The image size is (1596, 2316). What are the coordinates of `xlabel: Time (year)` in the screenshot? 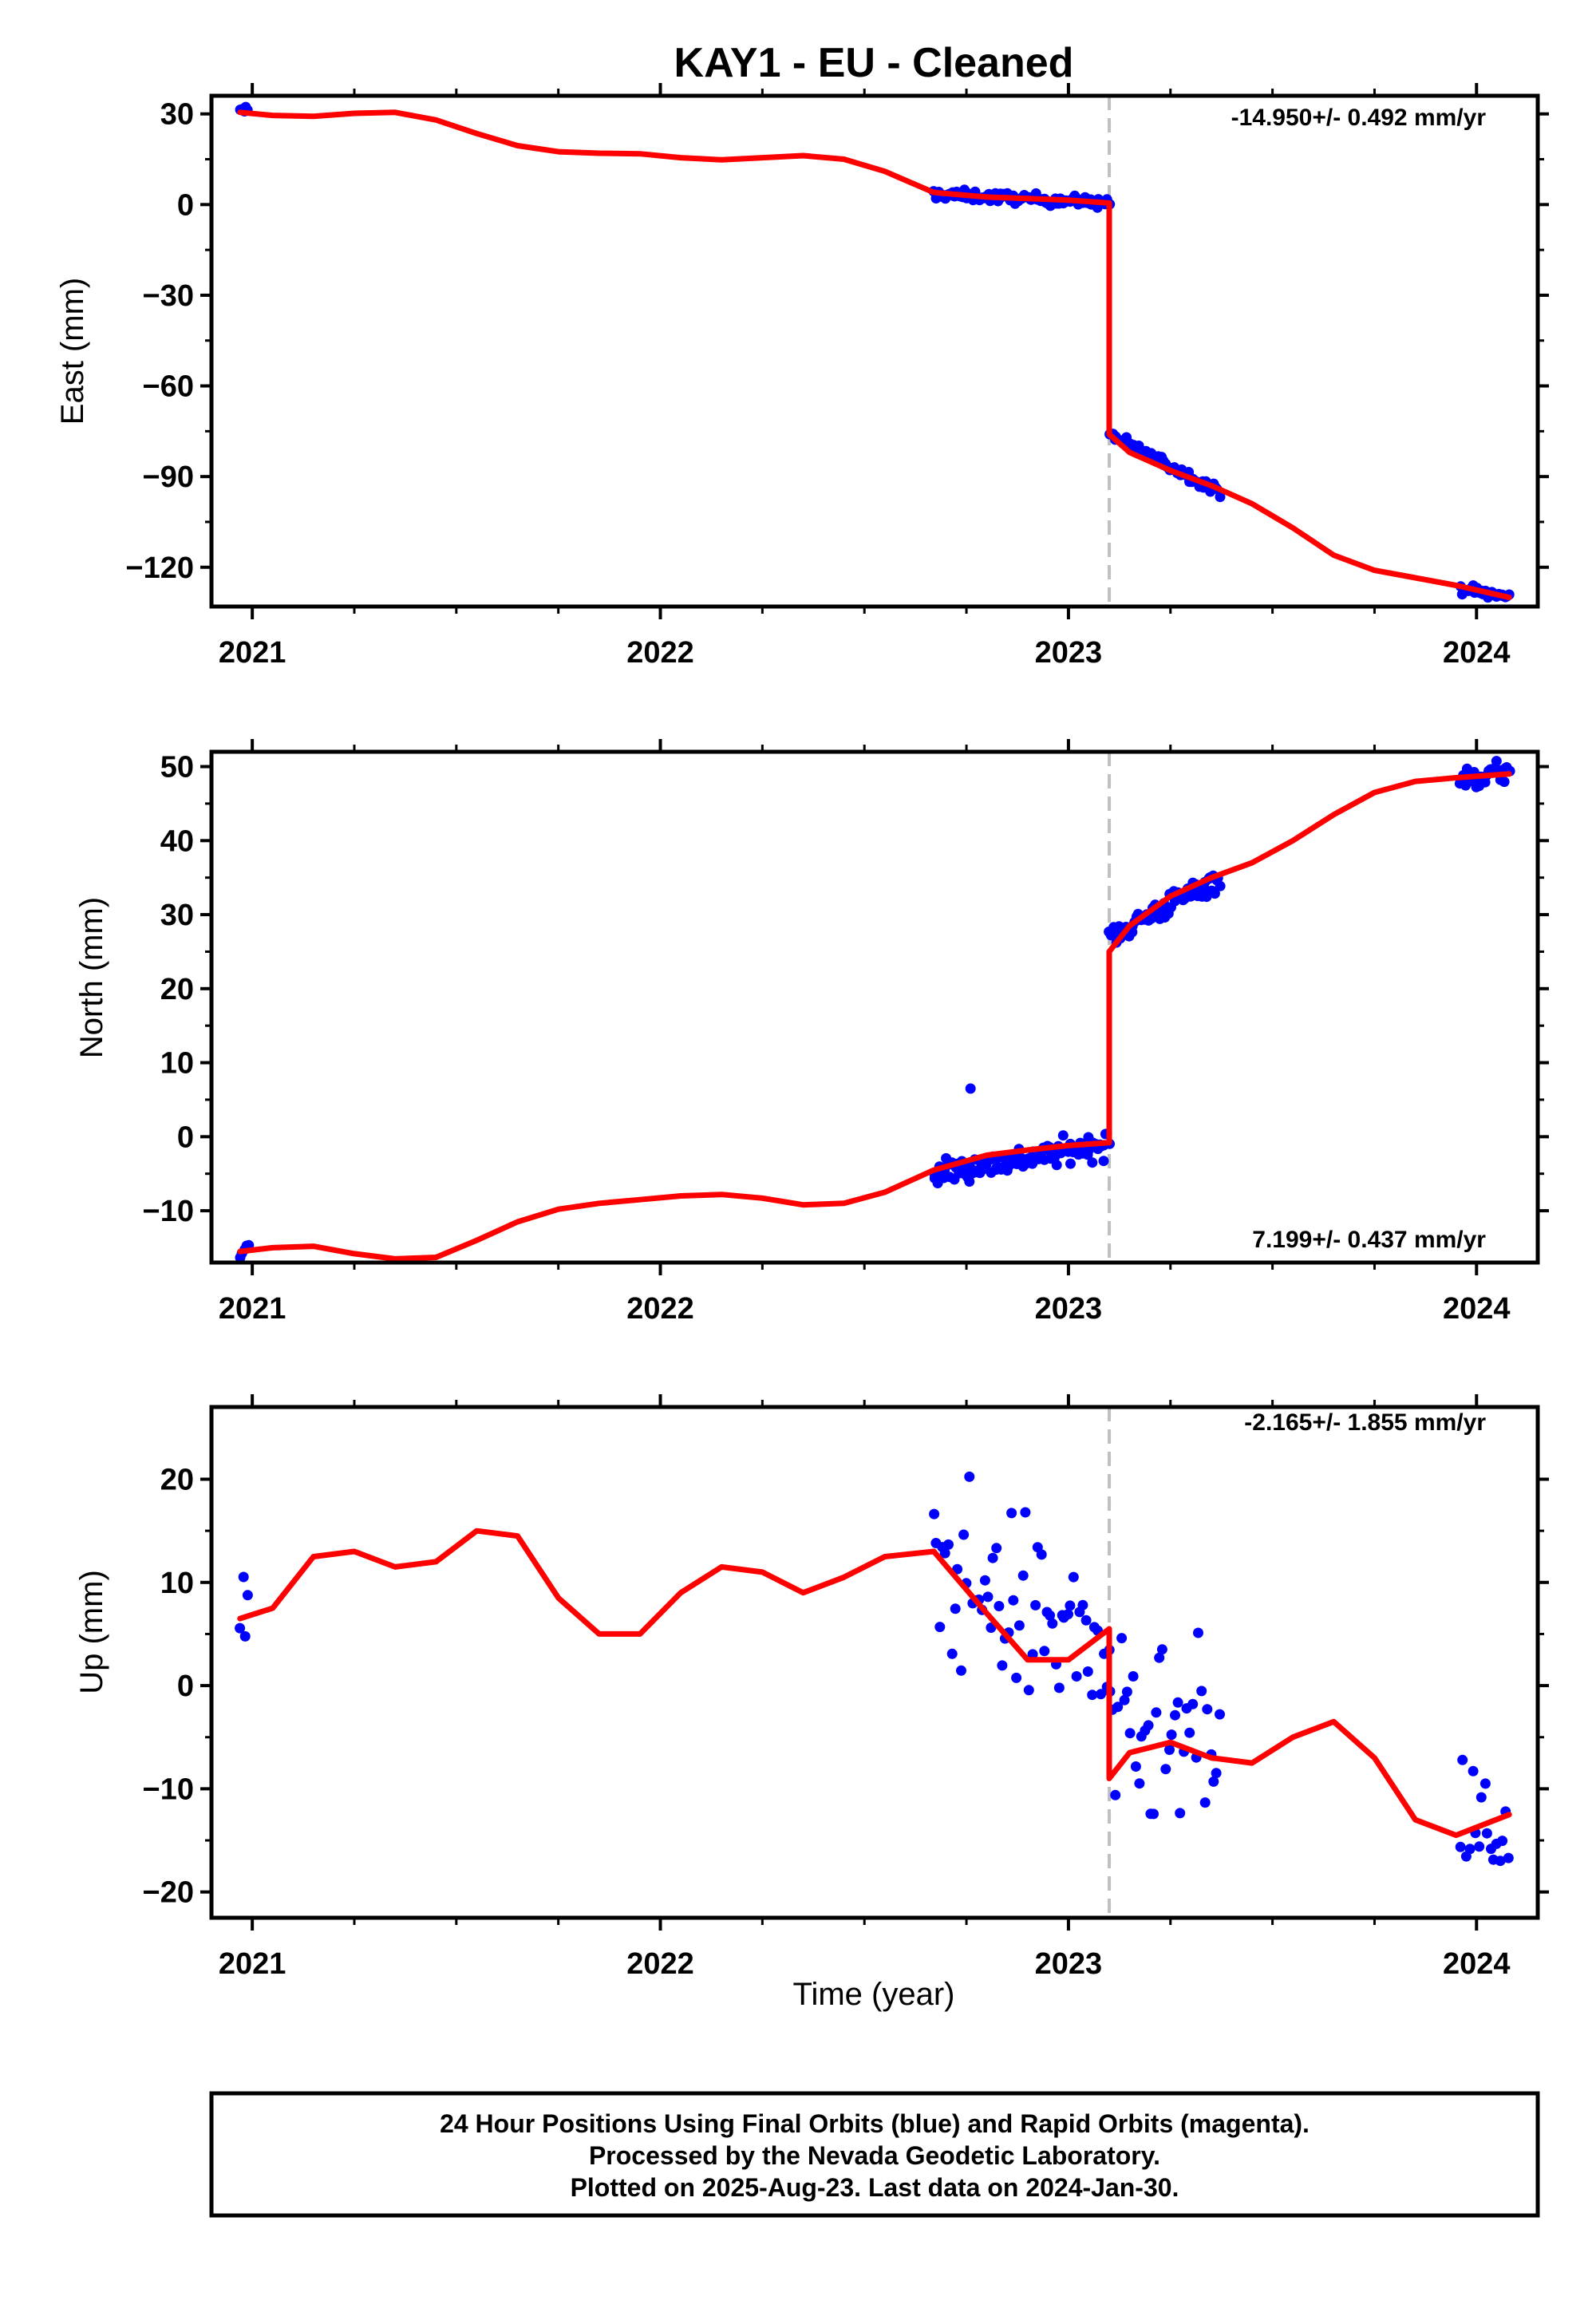 It's located at (874, 1994).